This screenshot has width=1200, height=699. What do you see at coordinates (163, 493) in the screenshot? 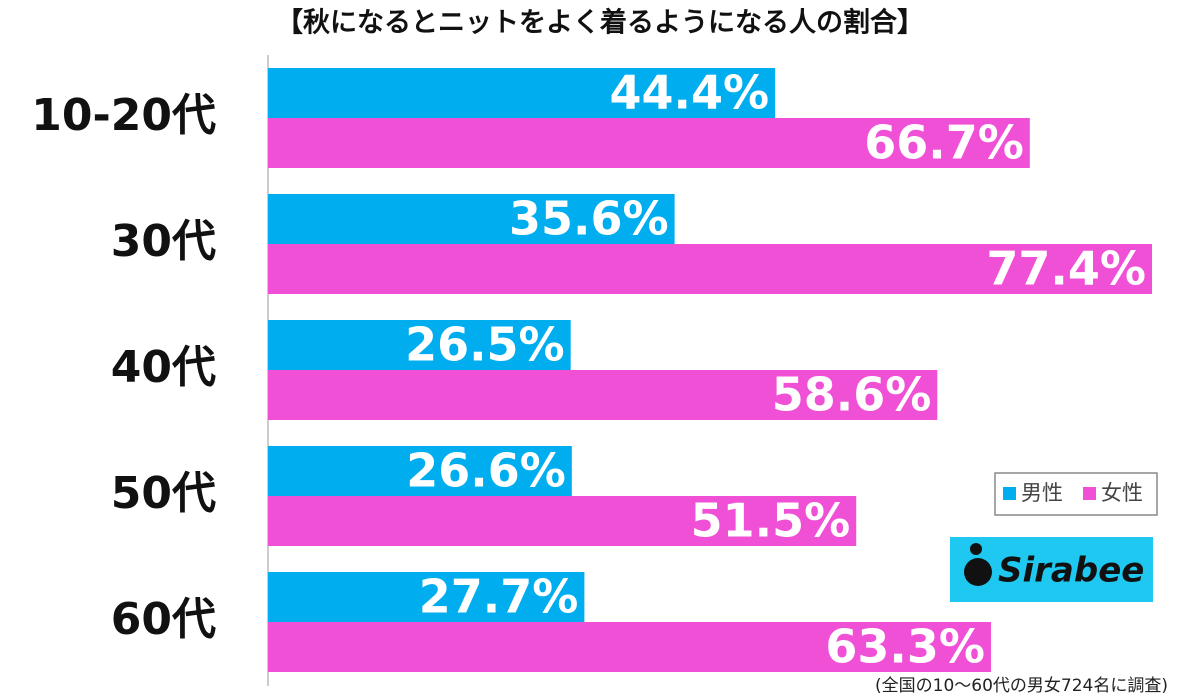
I see `y-tick-label: 50代` at bounding box center [163, 493].